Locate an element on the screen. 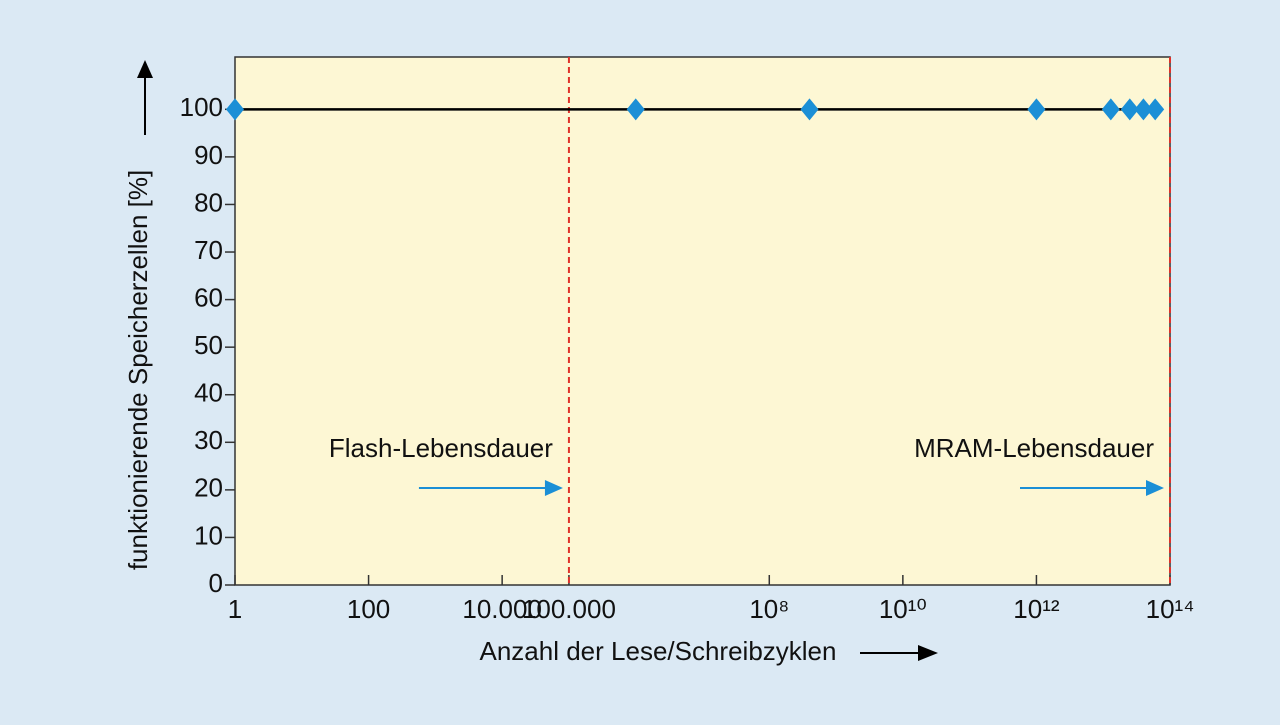  x-tick-label: 10⁸ is located at coordinates (769, 609).